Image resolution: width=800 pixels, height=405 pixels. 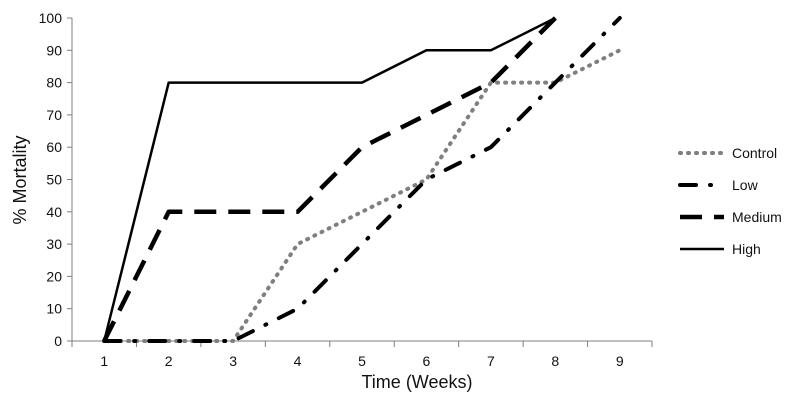 What do you see at coordinates (416, 382) in the screenshot?
I see `x-axis-title: Time (Weeks)` at bounding box center [416, 382].